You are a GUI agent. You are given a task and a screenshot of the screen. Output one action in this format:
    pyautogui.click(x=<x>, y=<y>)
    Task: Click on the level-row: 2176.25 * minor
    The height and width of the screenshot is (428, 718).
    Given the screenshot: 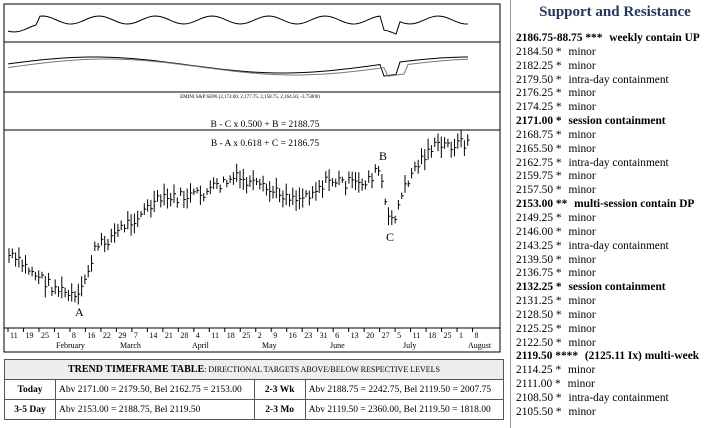 What is the action you would take?
    pyautogui.click(x=614, y=94)
    